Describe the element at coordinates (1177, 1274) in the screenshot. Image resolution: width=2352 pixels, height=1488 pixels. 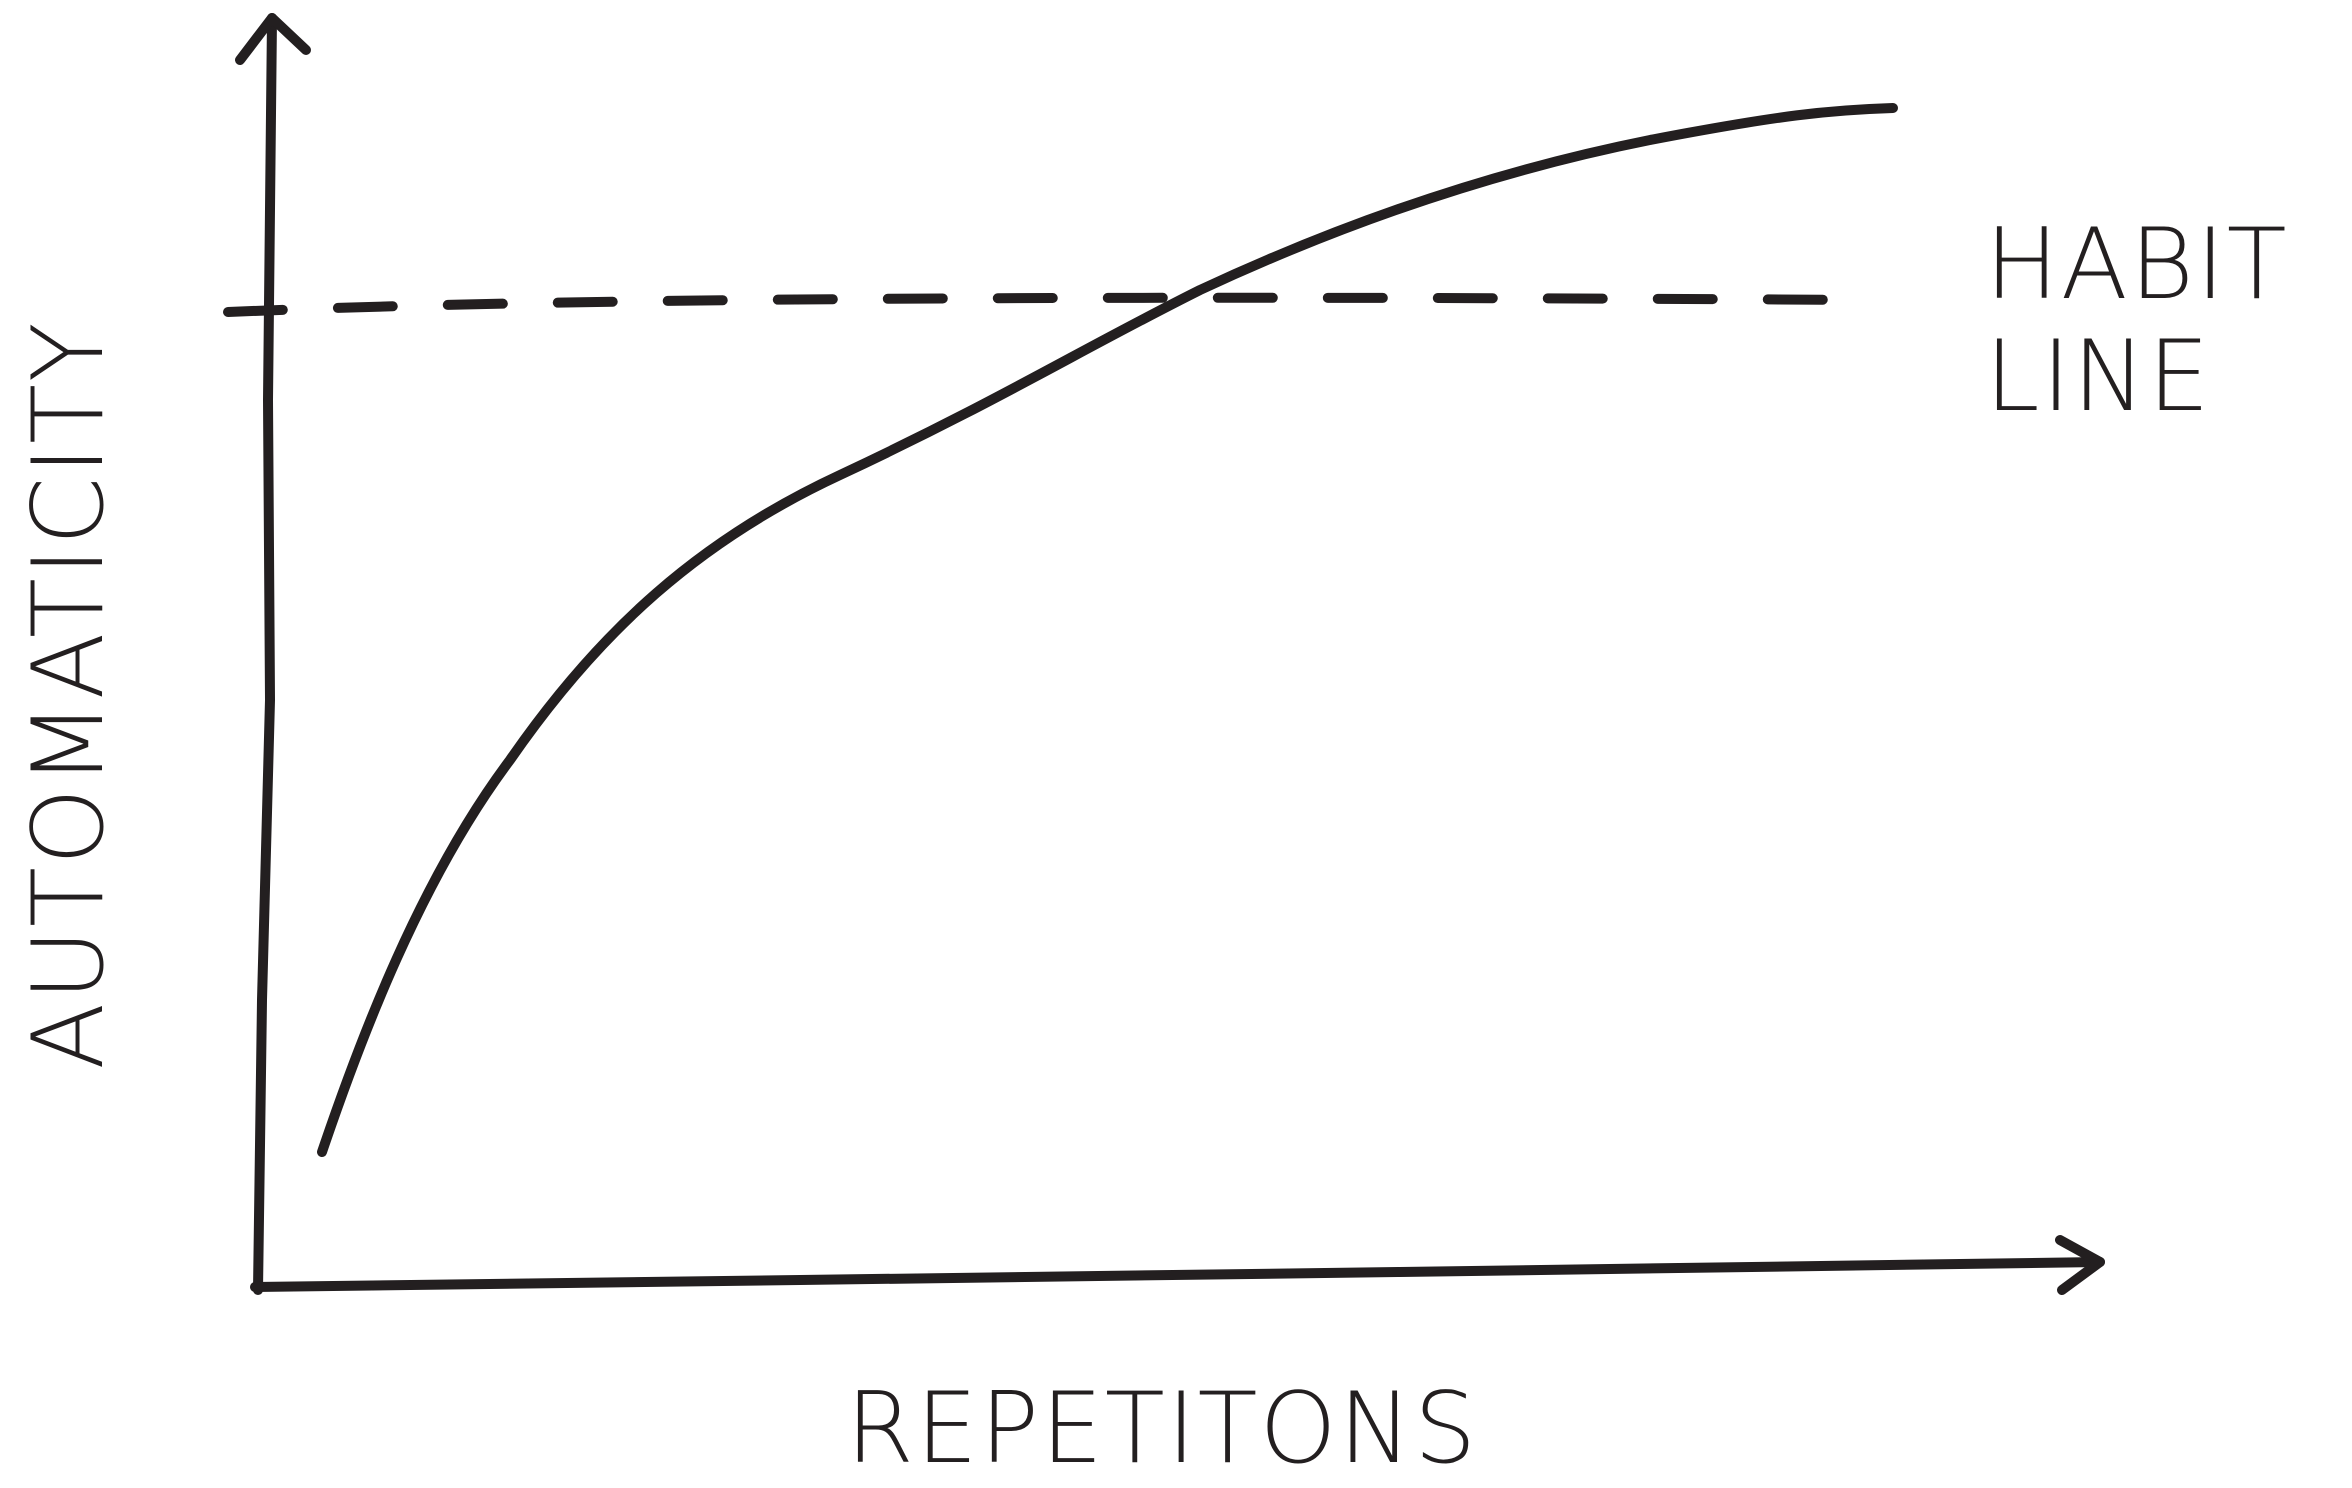
I see `x-axis` at that location.